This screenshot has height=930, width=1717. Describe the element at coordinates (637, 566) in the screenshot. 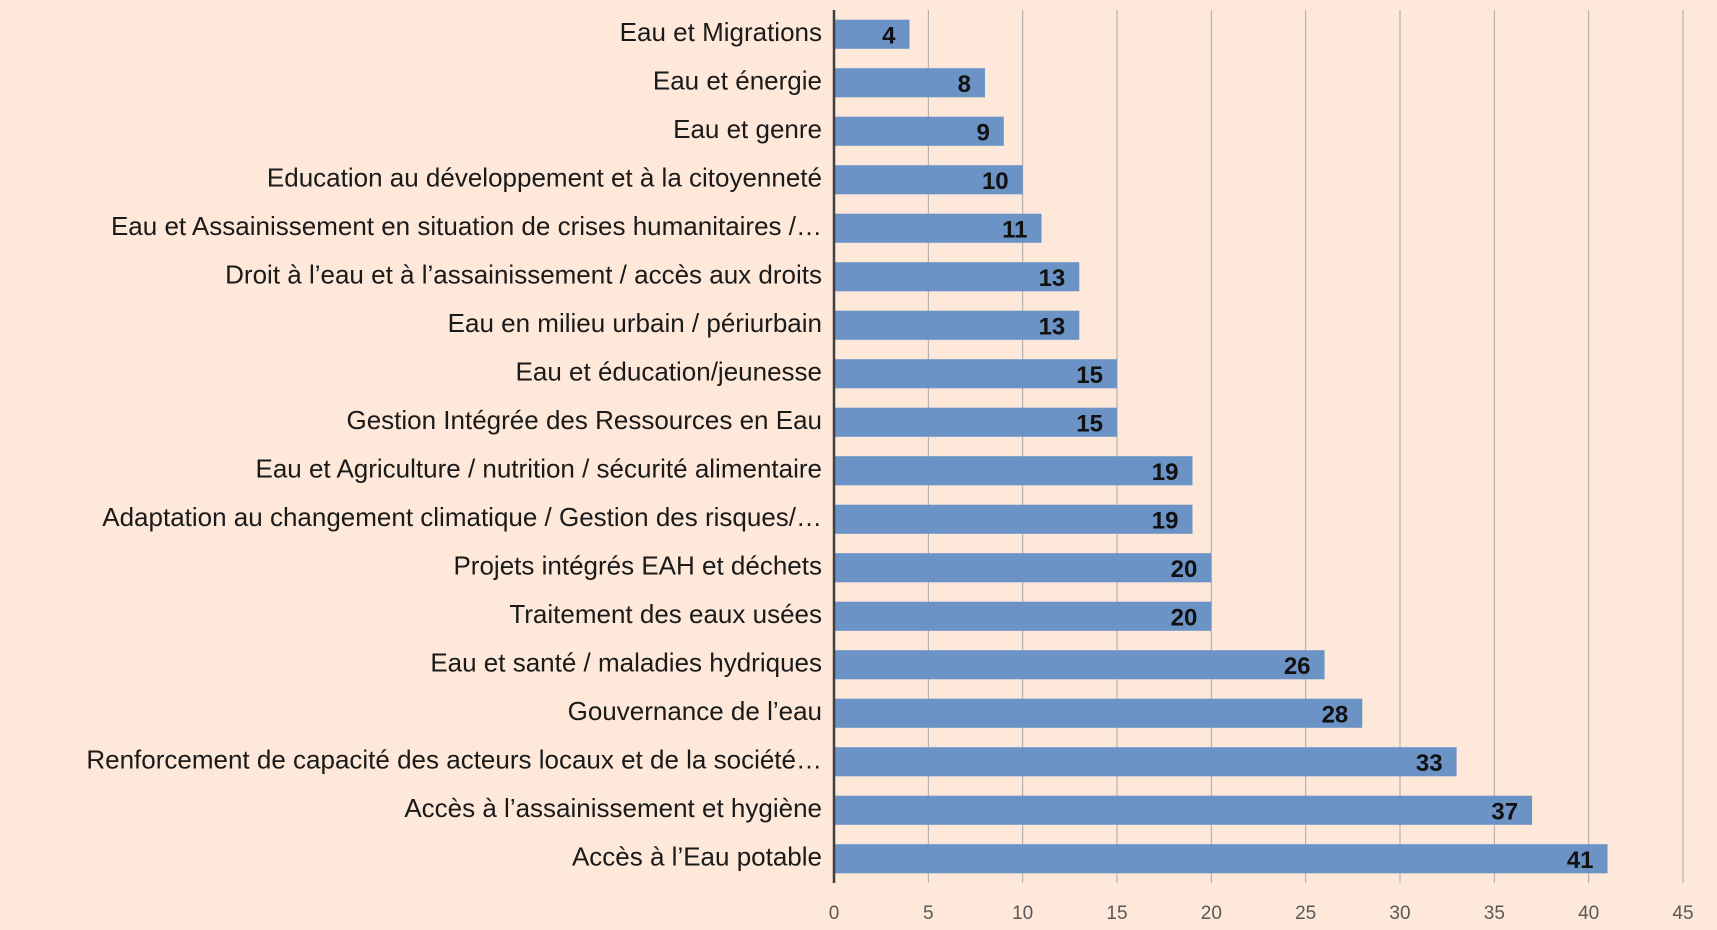

I see `y-tick-label: Projets intégrés EAH et déchets` at that location.